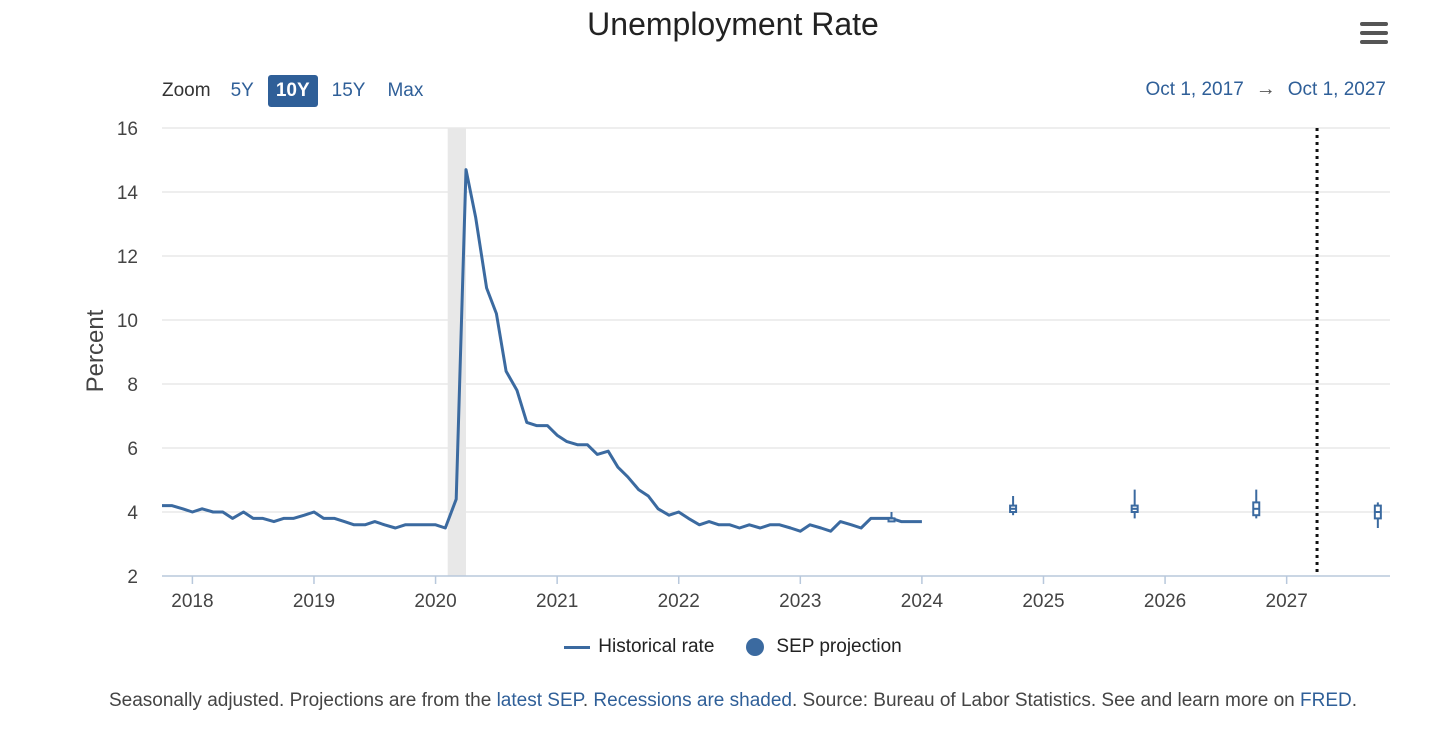  What do you see at coordinates (679, 601) in the screenshot?
I see `x-tick-label: 2022` at bounding box center [679, 601].